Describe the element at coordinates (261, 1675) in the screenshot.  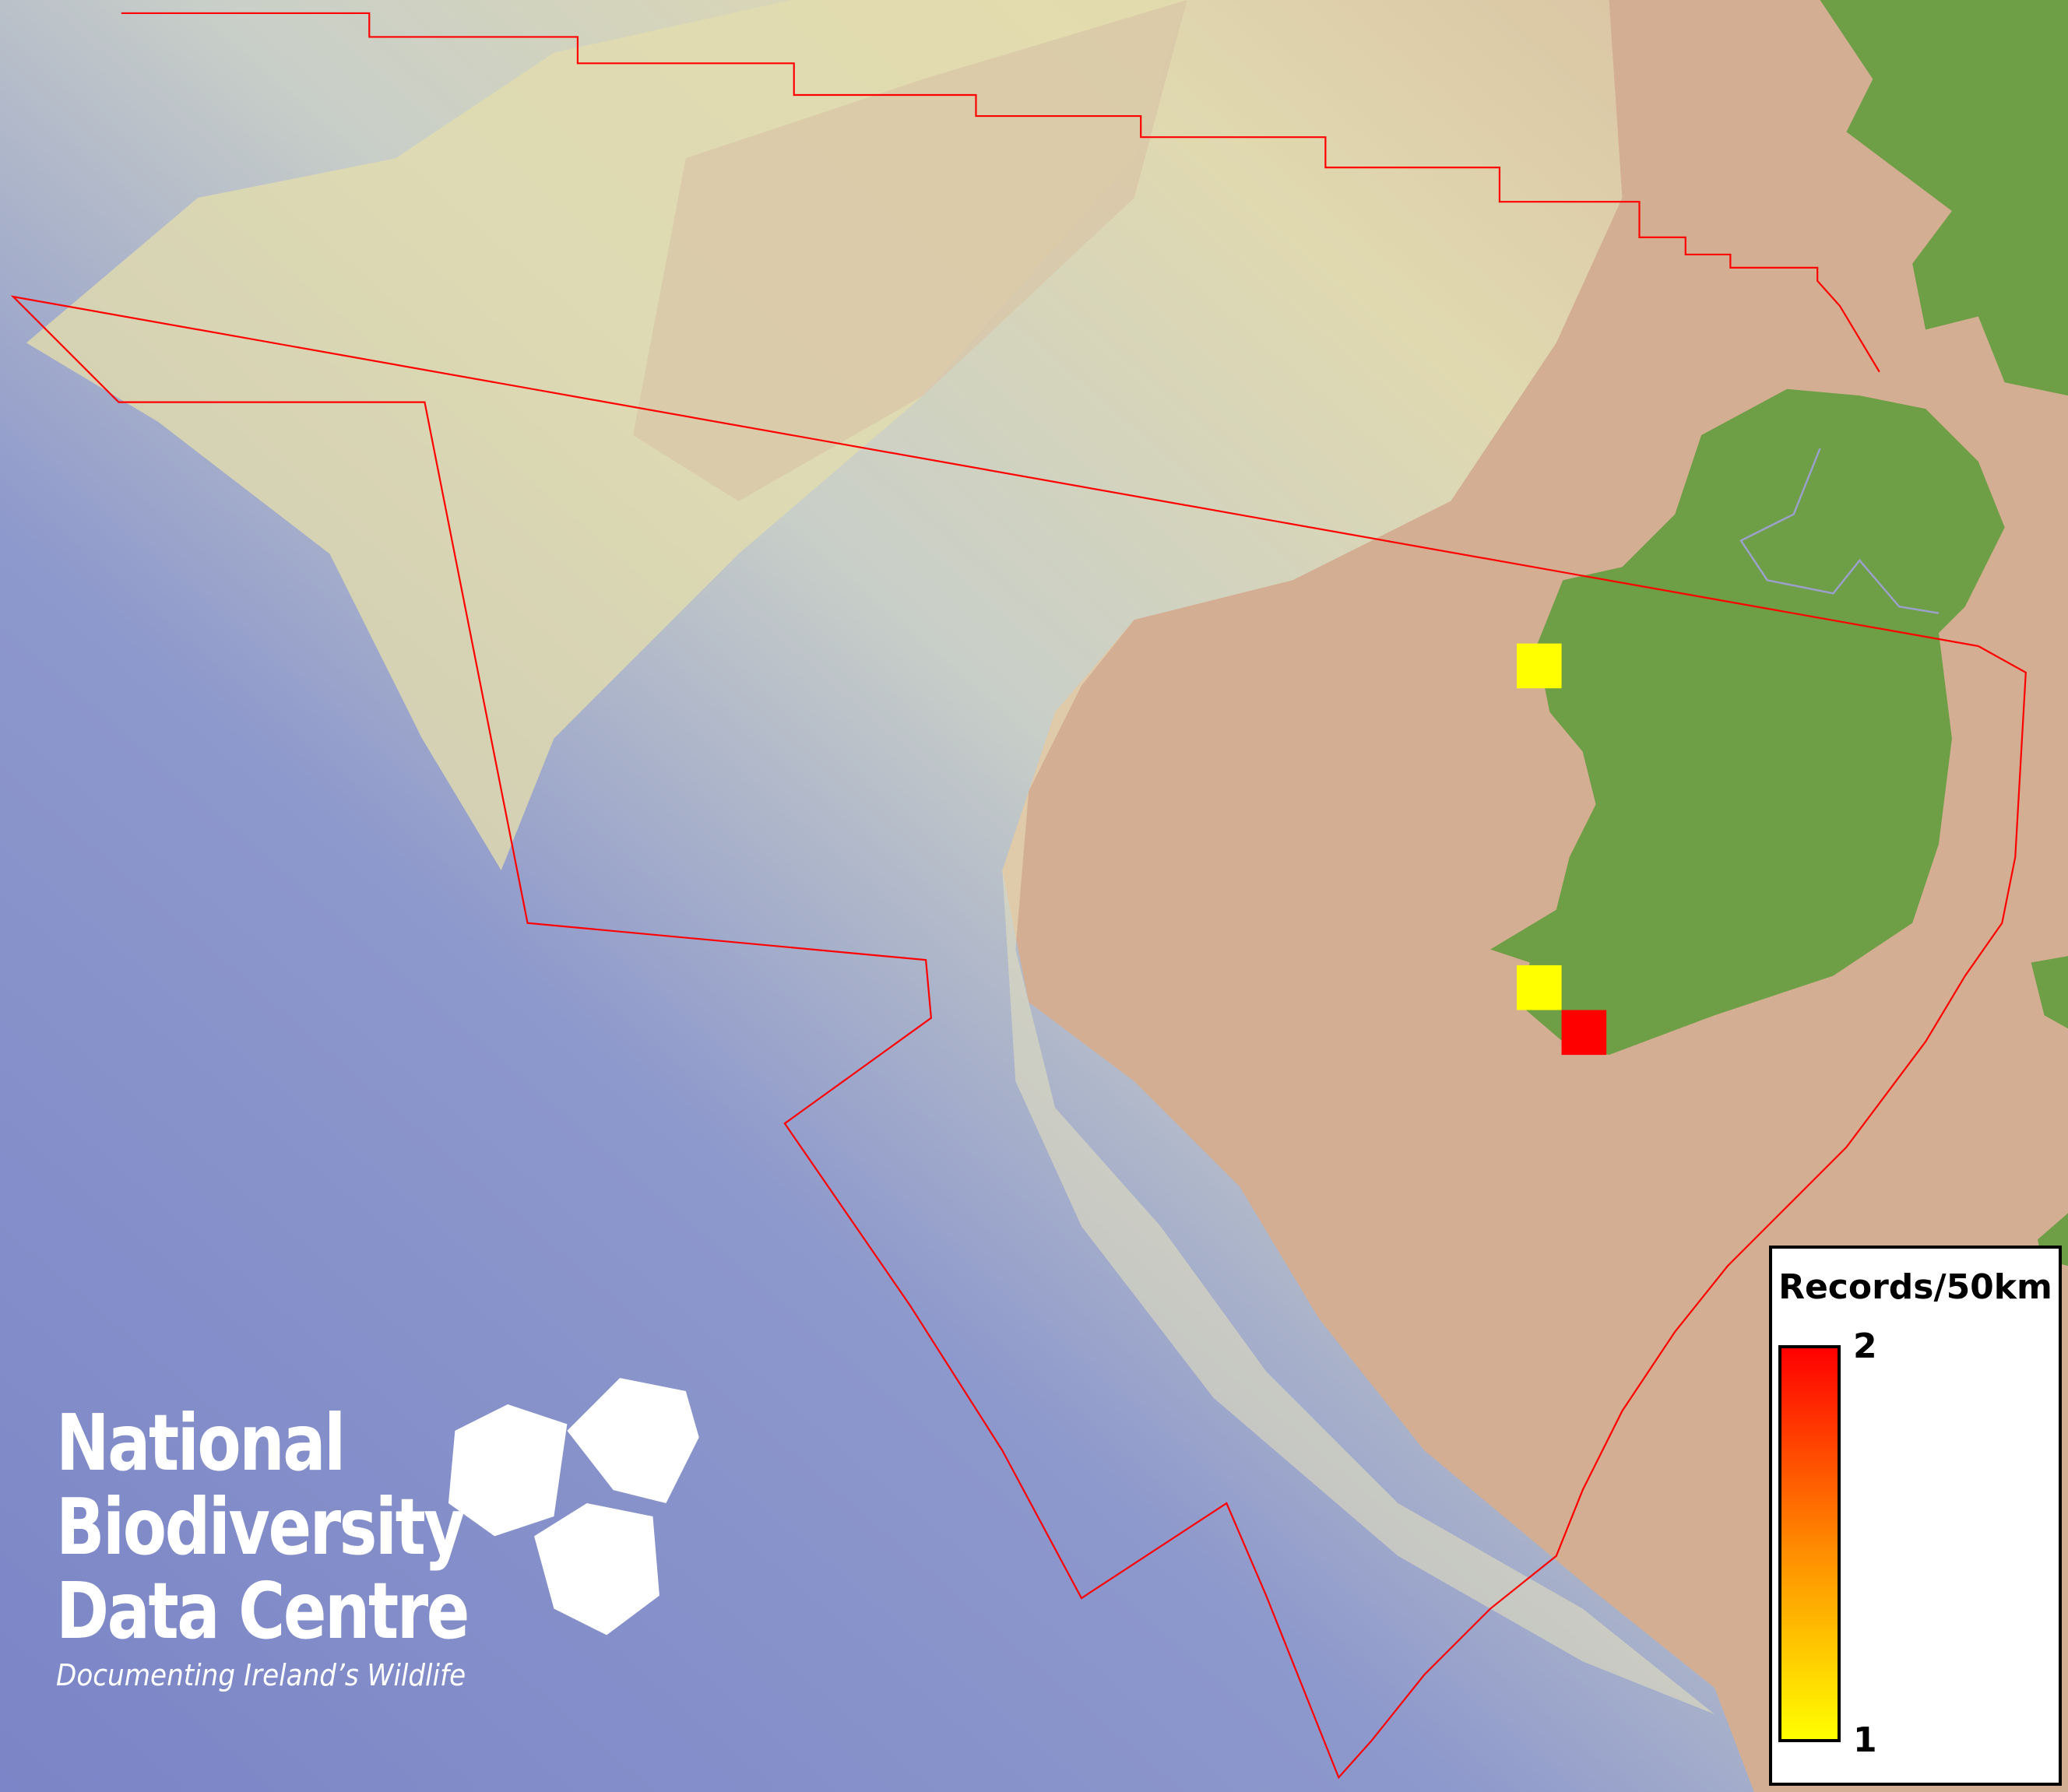
I see `logo-tagline: Documenting Ireland’s Wildlife` at that location.